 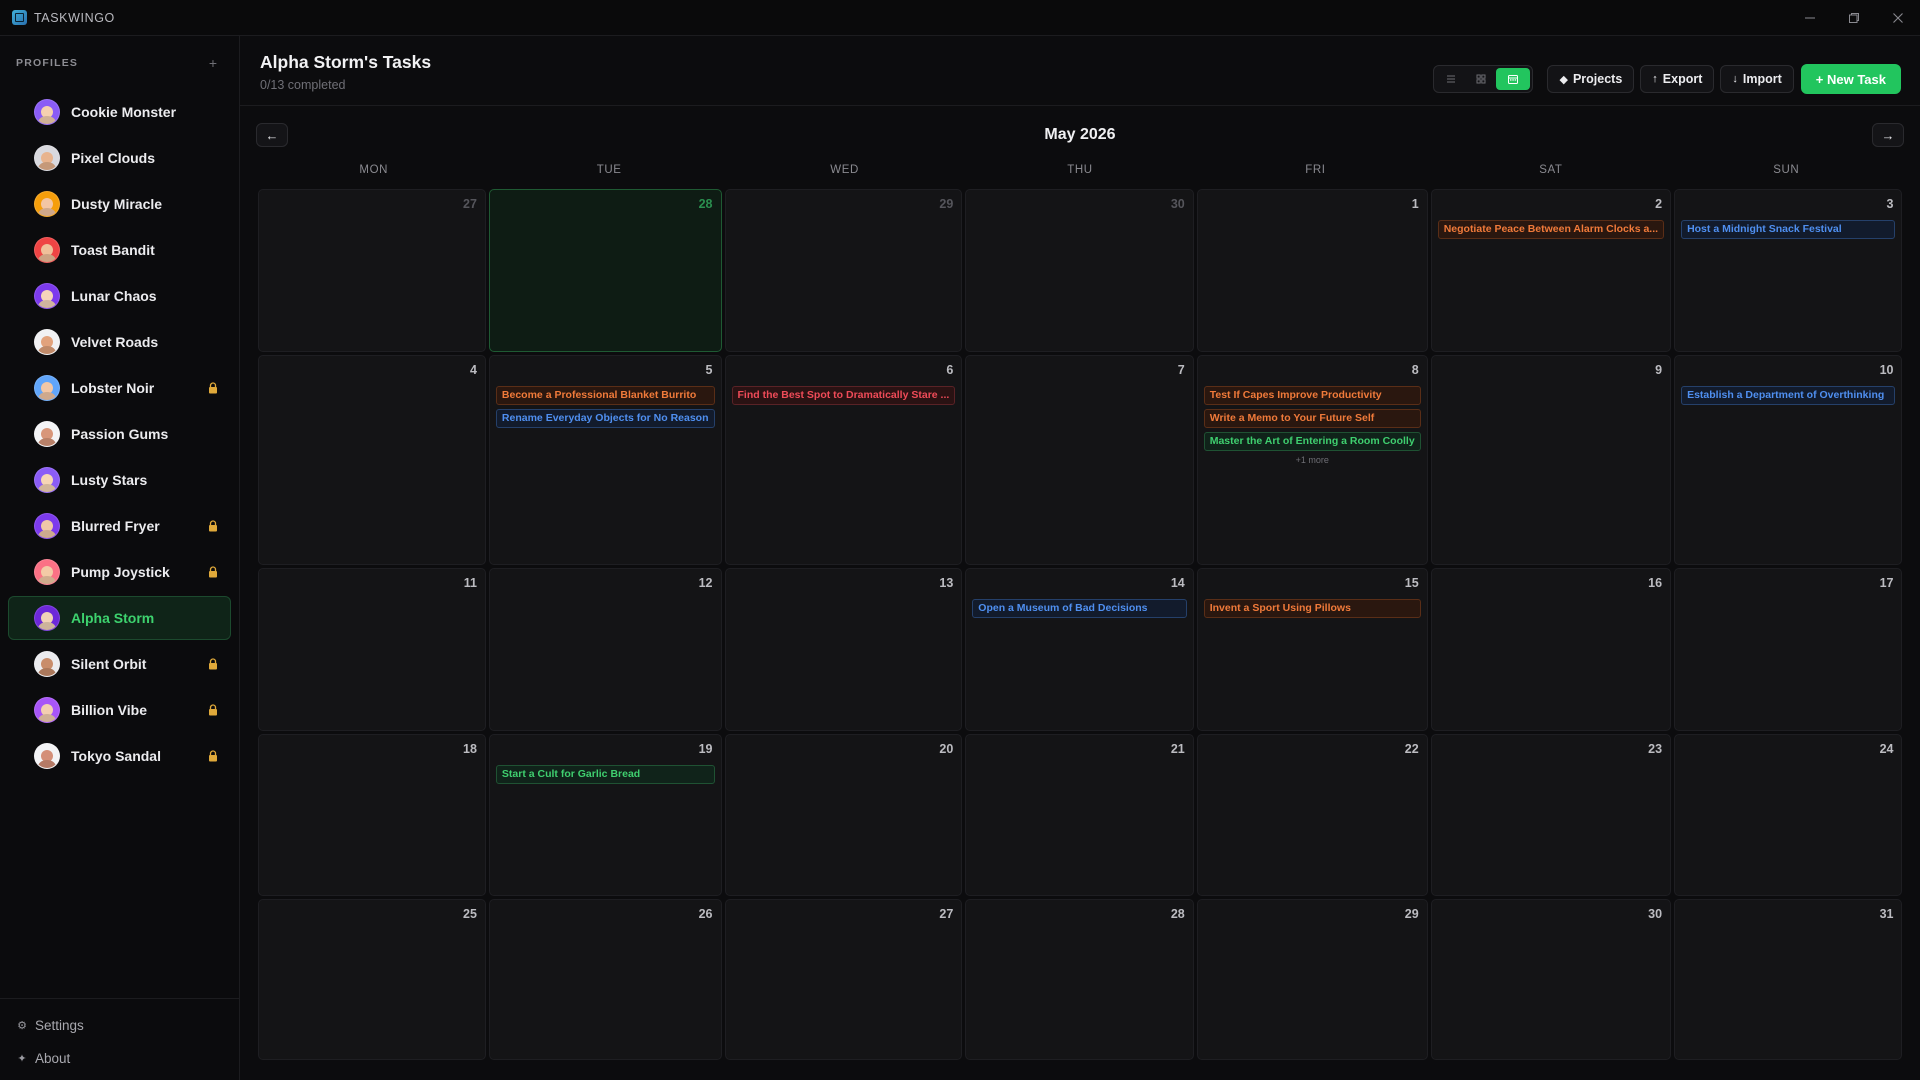 I want to click on task-chip: Start a Cult for Garlic Bread, so click(x=605, y=774).